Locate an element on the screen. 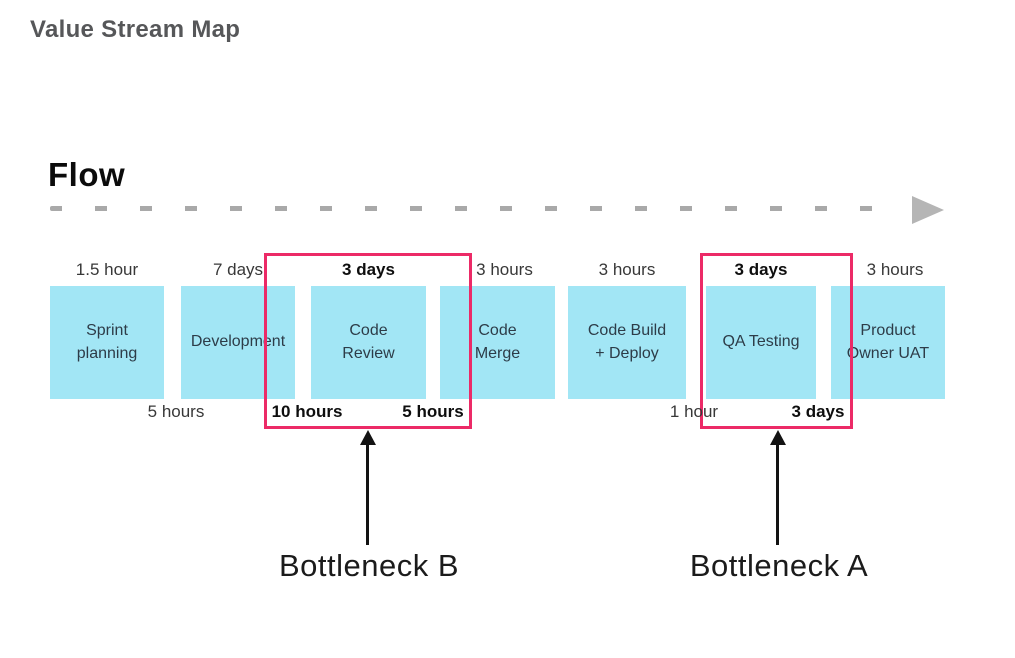 This screenshot has width=1015, height=658. flow-arrowhead-icon is located at coordinates (928, 210).